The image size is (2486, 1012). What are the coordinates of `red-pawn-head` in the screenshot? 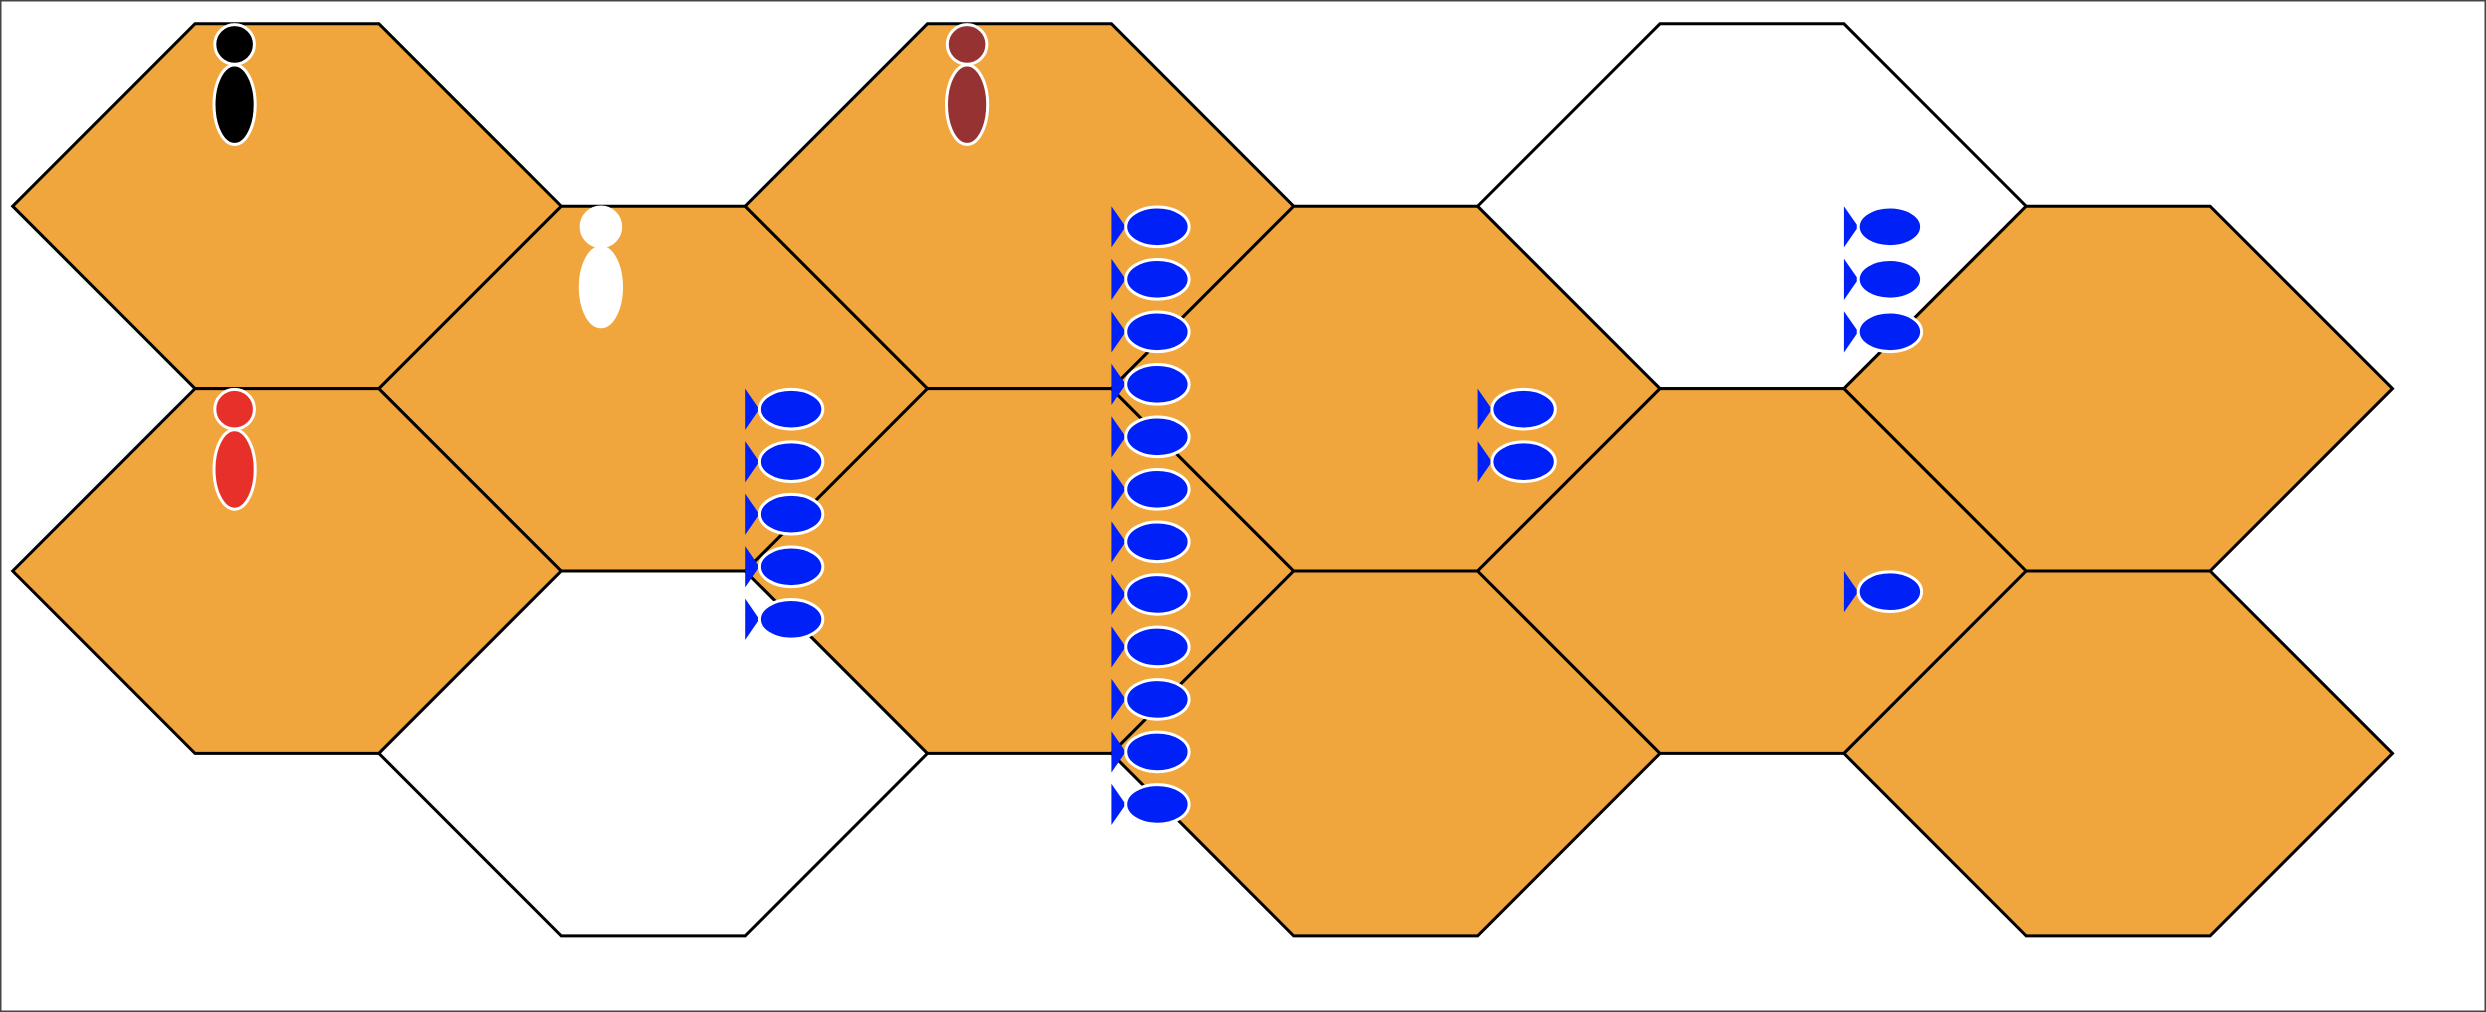 It's located at (234, 409).